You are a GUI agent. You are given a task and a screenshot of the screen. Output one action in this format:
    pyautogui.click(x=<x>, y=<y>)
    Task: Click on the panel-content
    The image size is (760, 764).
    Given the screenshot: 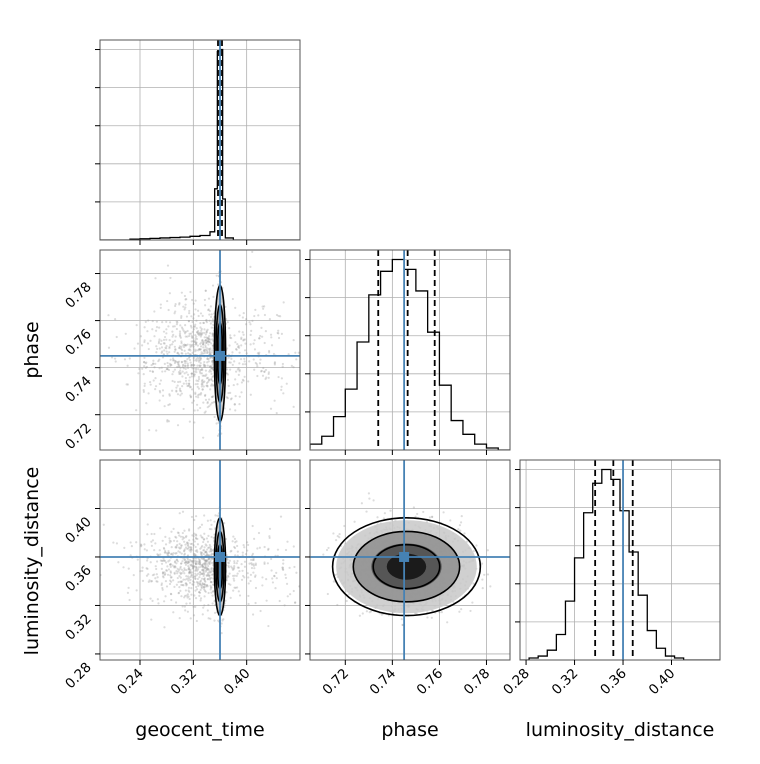 What is the action you would take?
    pyautogui.click(x=410, y=560)
    